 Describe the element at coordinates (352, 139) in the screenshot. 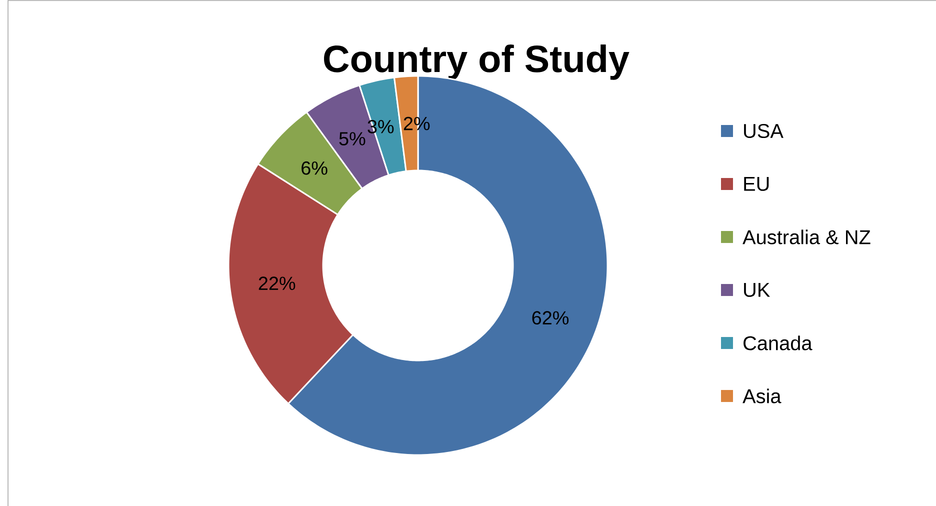

I see `data-label: 5%` at that location.